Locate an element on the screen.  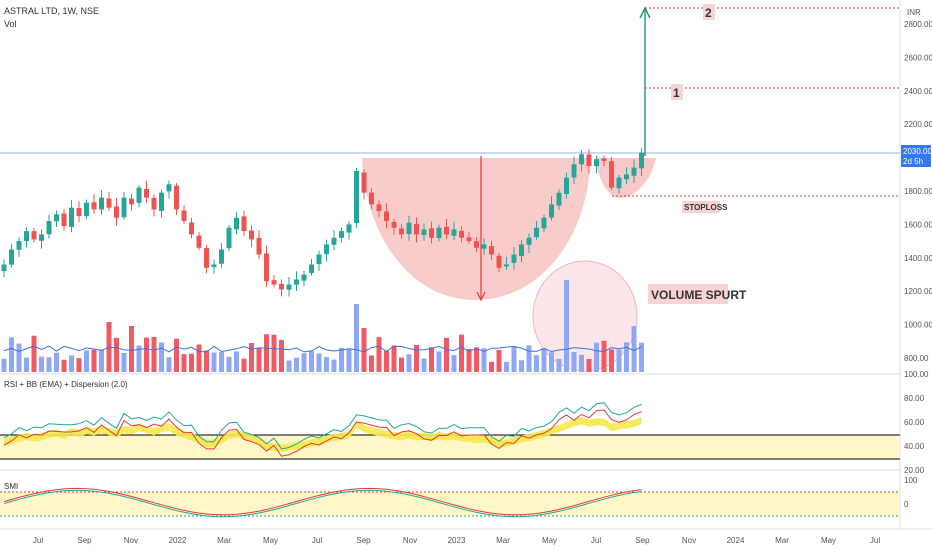
price-tick-label: 2600.00 is located at coordinates (918, 57).